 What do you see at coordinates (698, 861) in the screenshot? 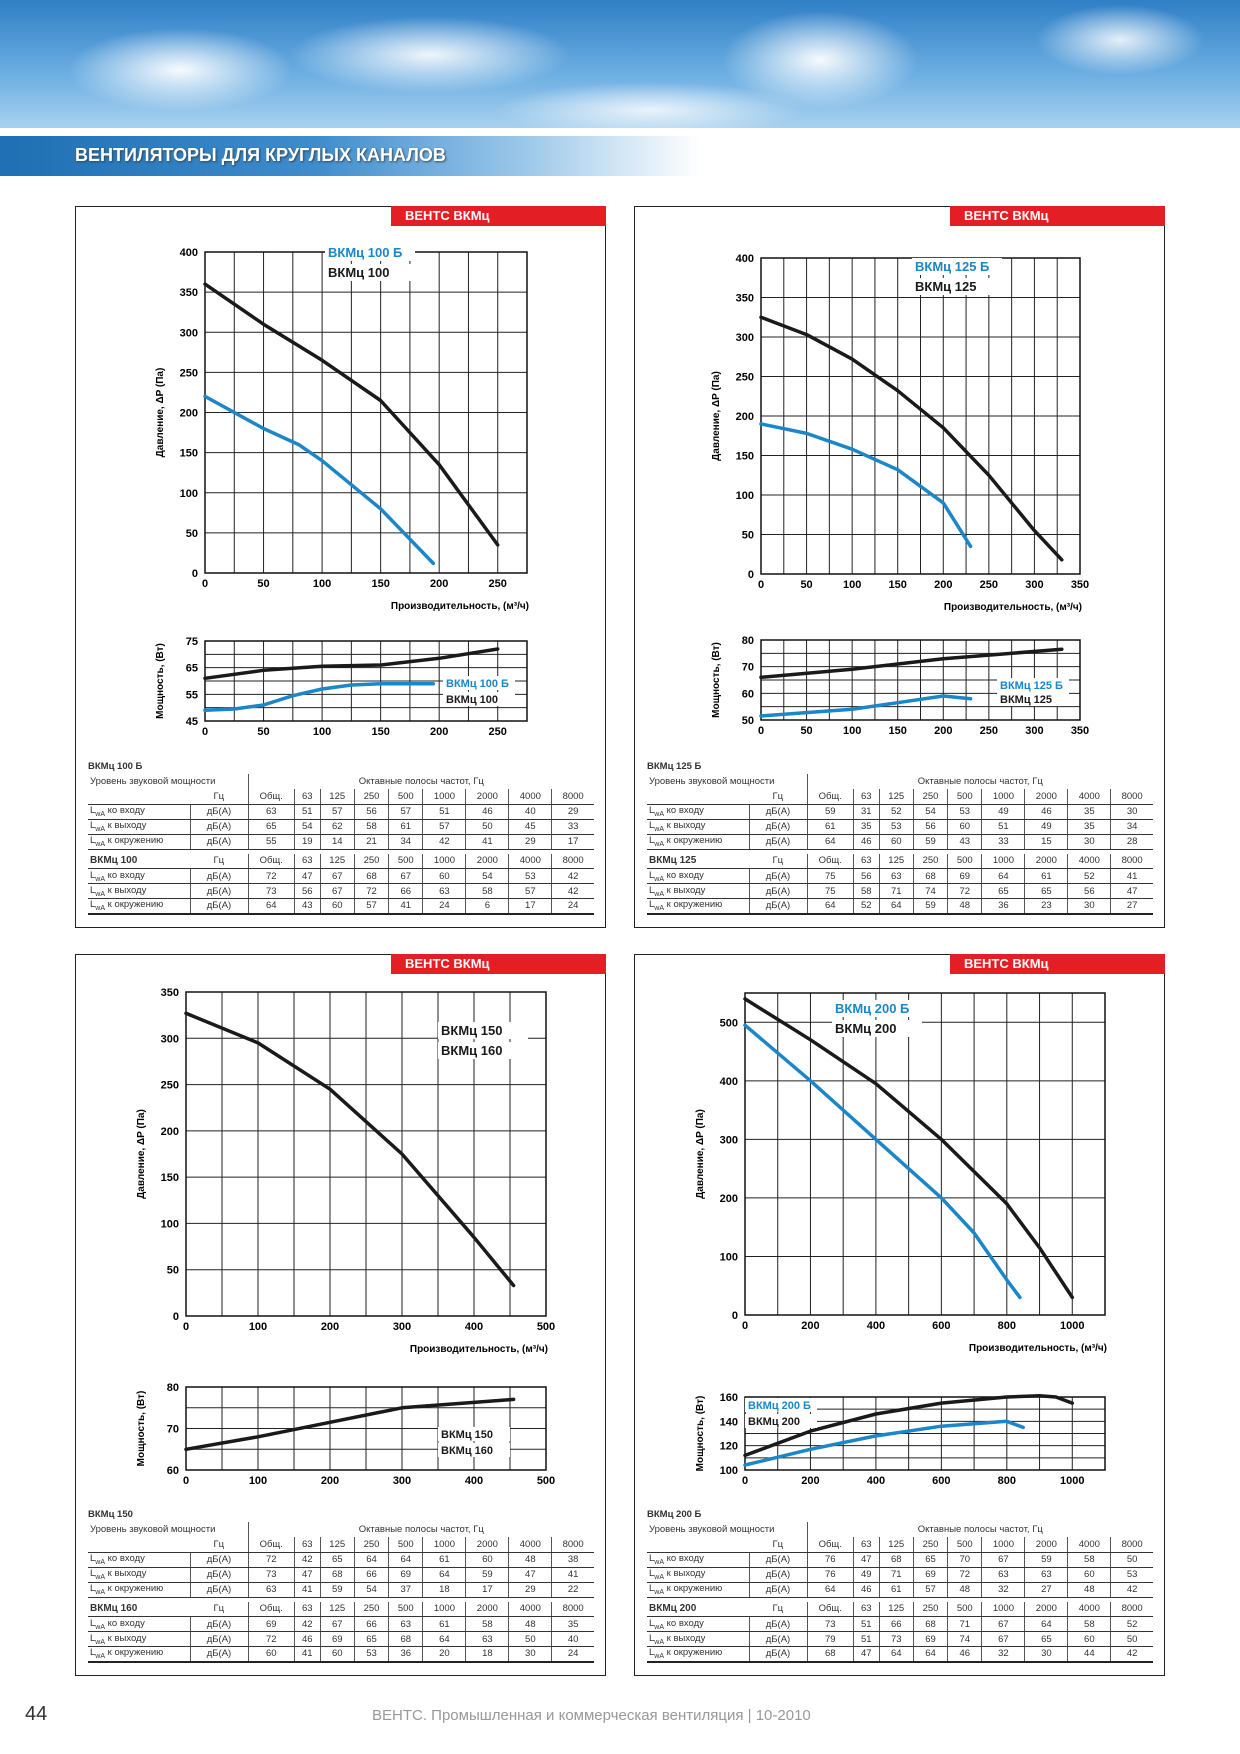
I see `model-name: ВКМц 125` at bounding box center [698, 861].